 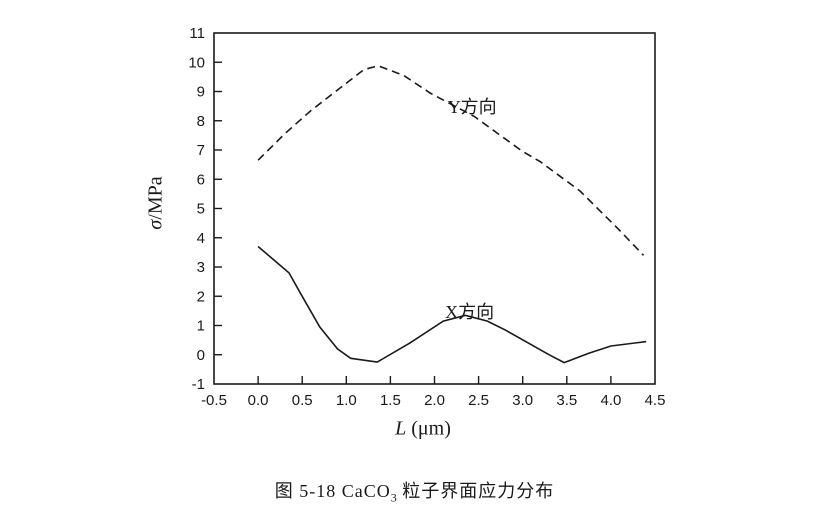 What do you see at coordinates (428, 428) in the screenshot?
I see `x-axis-unit: (μm)` at bounding box center [428, 428].